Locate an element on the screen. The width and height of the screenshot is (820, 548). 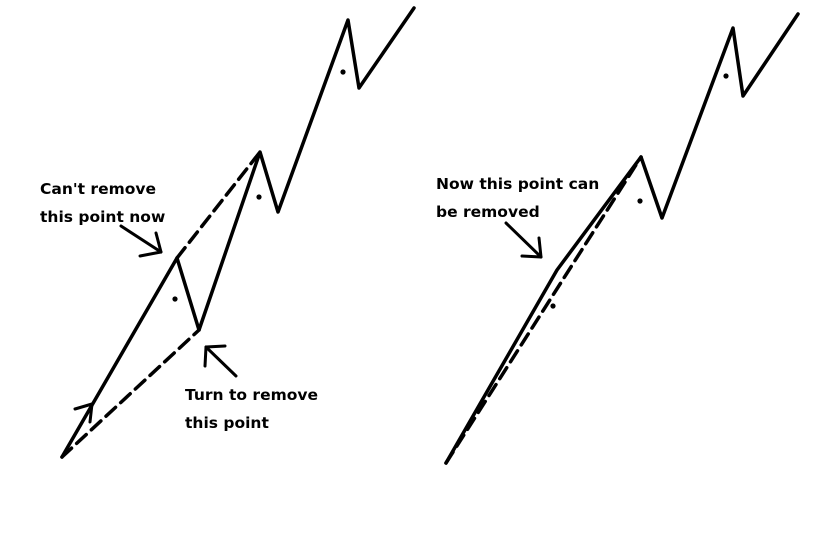
left-dot-marks is located at coordinates (259, 185).